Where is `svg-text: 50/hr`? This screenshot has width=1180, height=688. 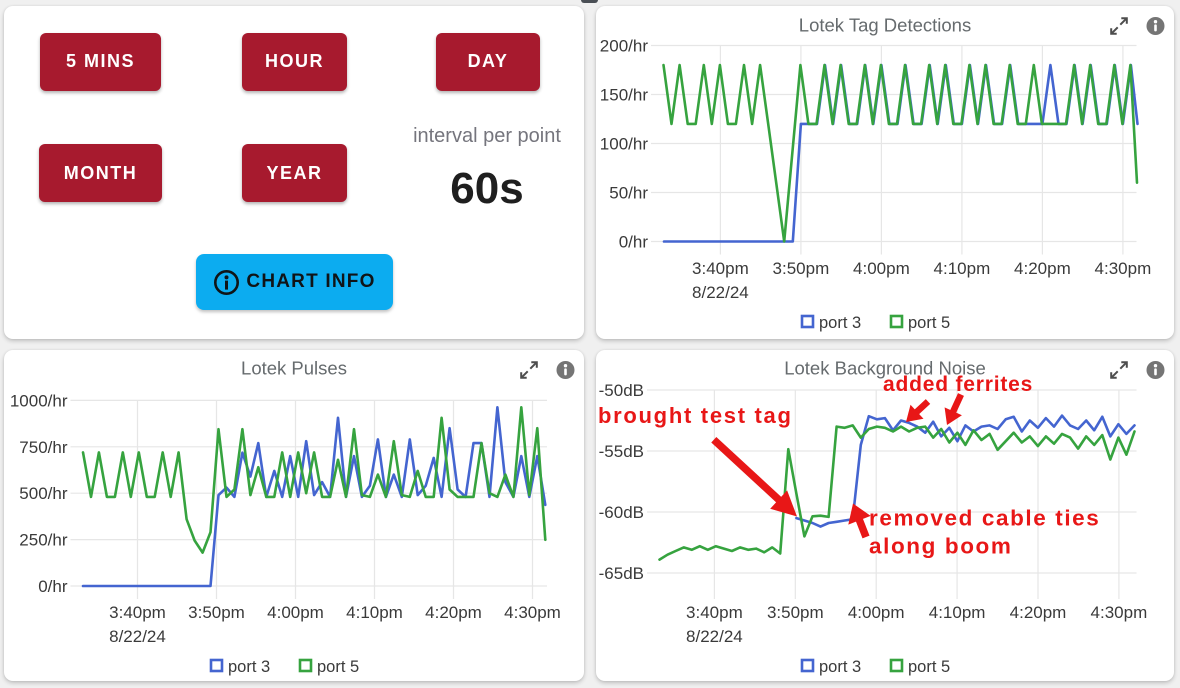
svg-text: 50/hr is located at coordinates (628, 193).